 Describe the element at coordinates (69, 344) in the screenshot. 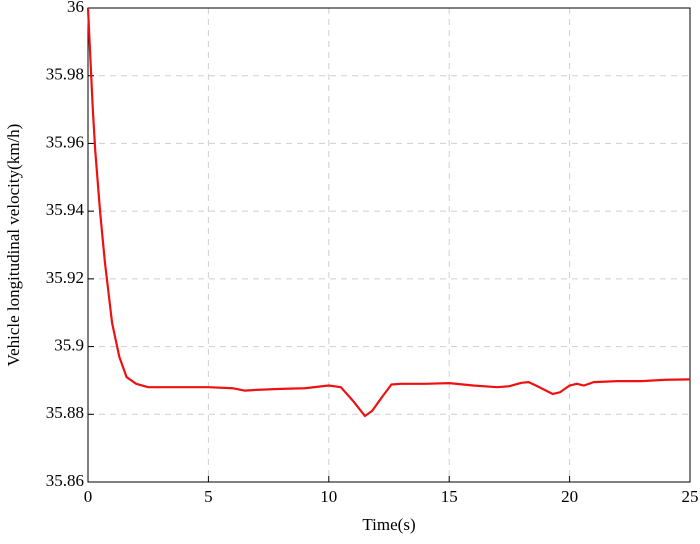

I see `y-tick-label: 35.9` at that location.